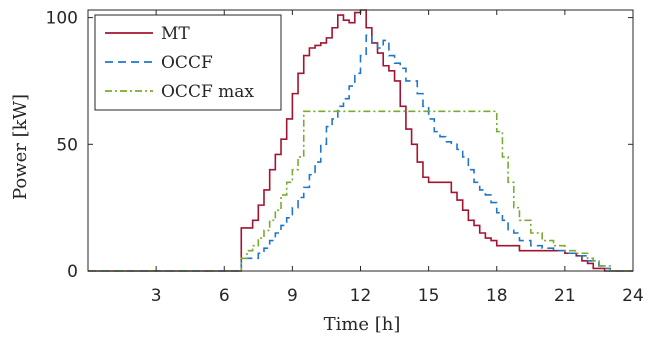 This screenshot has height=340, width=648. What do you see at coordinates (361, 296) in the screenshot?
I see `x-tick-label: 12` at bounding box center [361, 296].